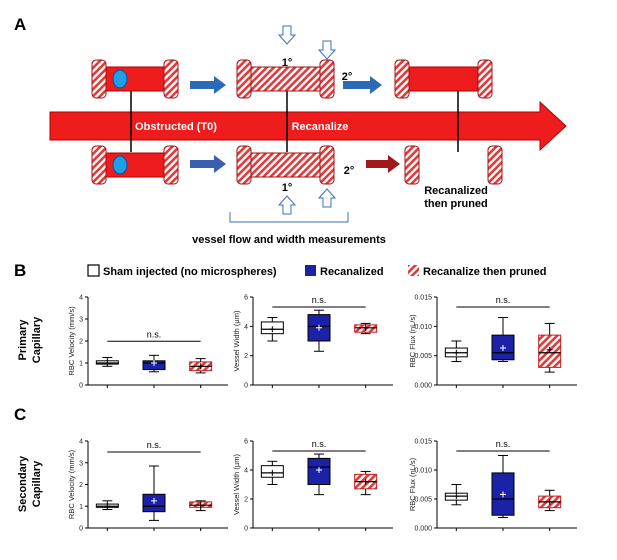  I want to click on stage-label: Obstructed (T0), so click(176, 127).